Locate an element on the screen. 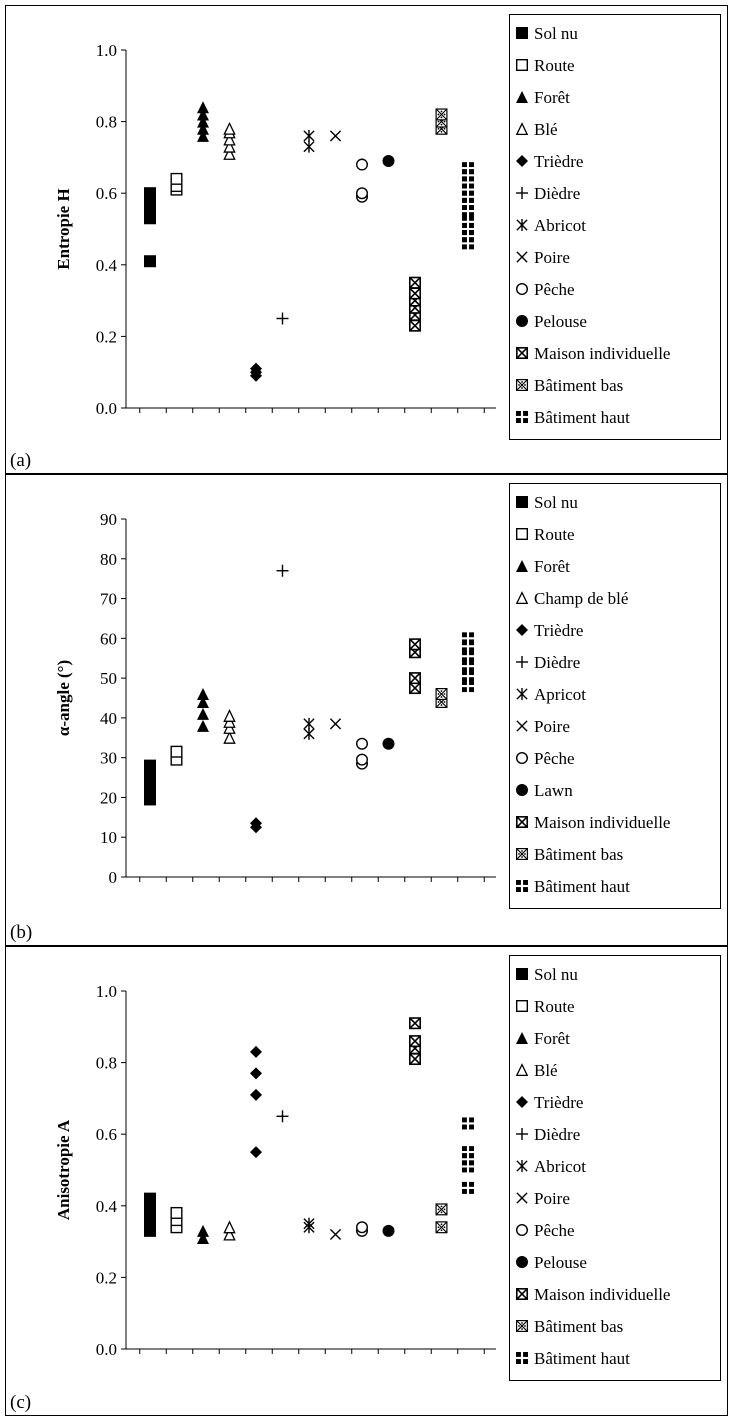 This screenshot has width=734, height=1421. legend-marker-asterisk is located at coordinates (522, 225).